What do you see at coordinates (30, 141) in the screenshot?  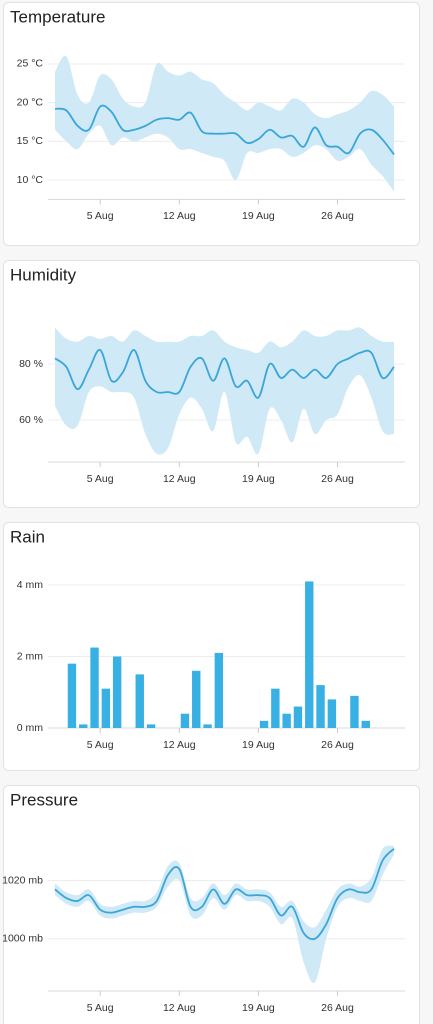 I see `y-tick-label: 15 °C` at bounding box center [30, 141].